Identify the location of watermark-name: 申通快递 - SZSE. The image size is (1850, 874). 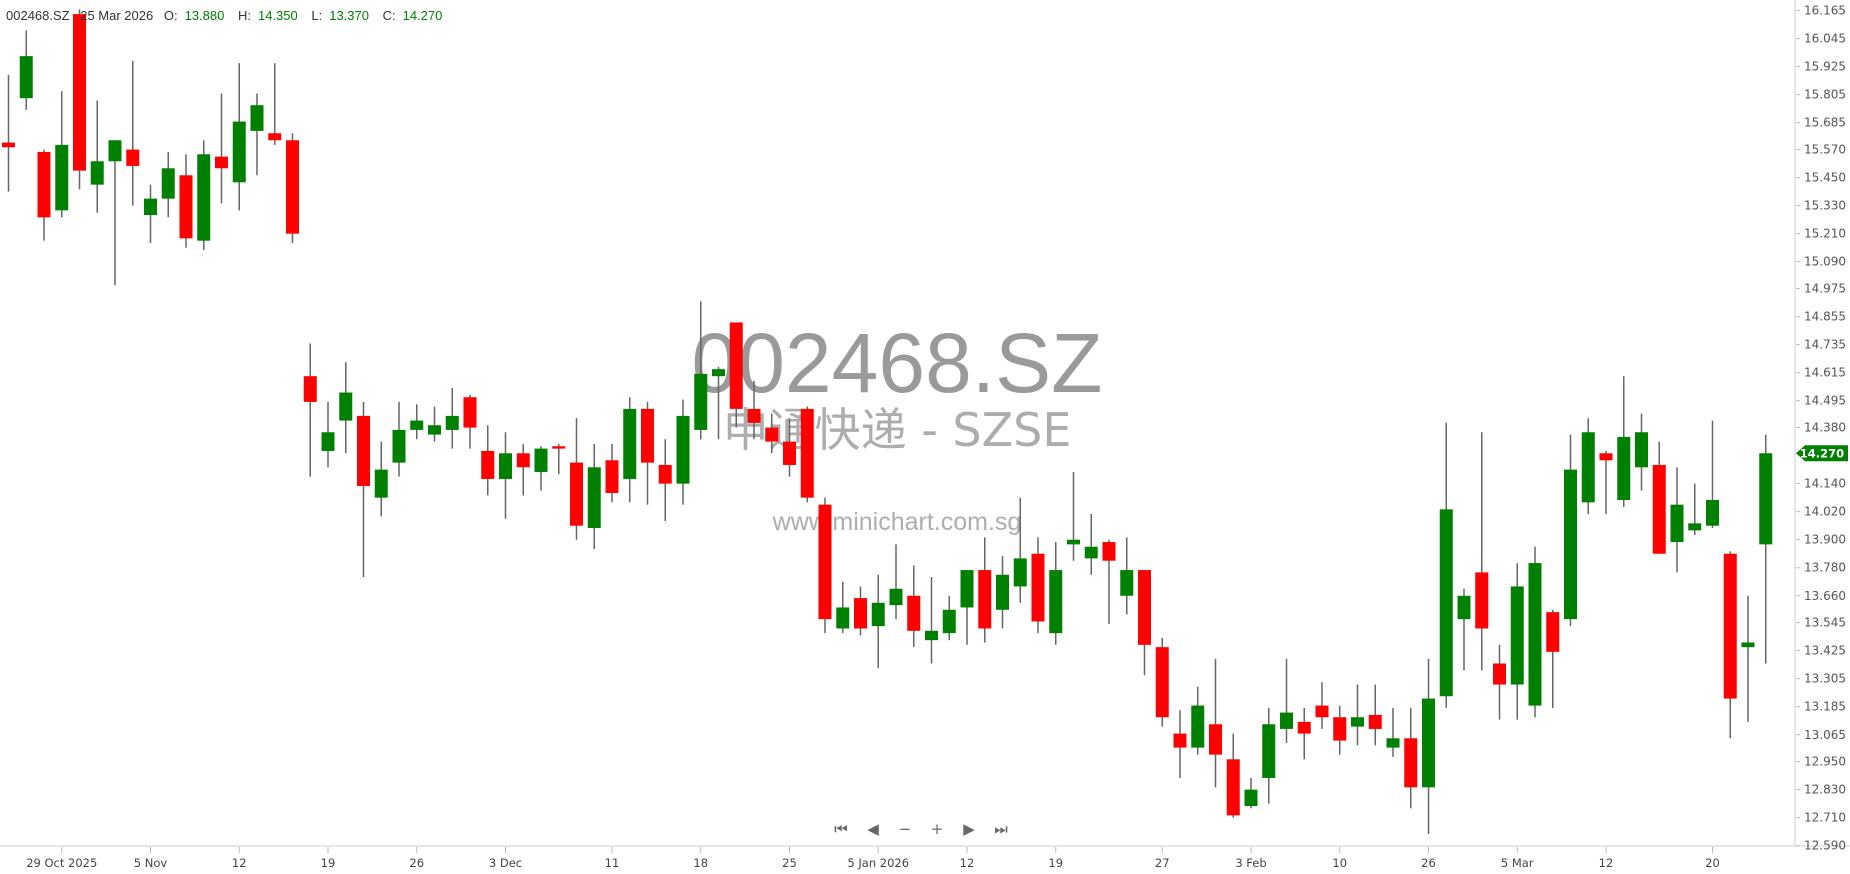
(897, 430).